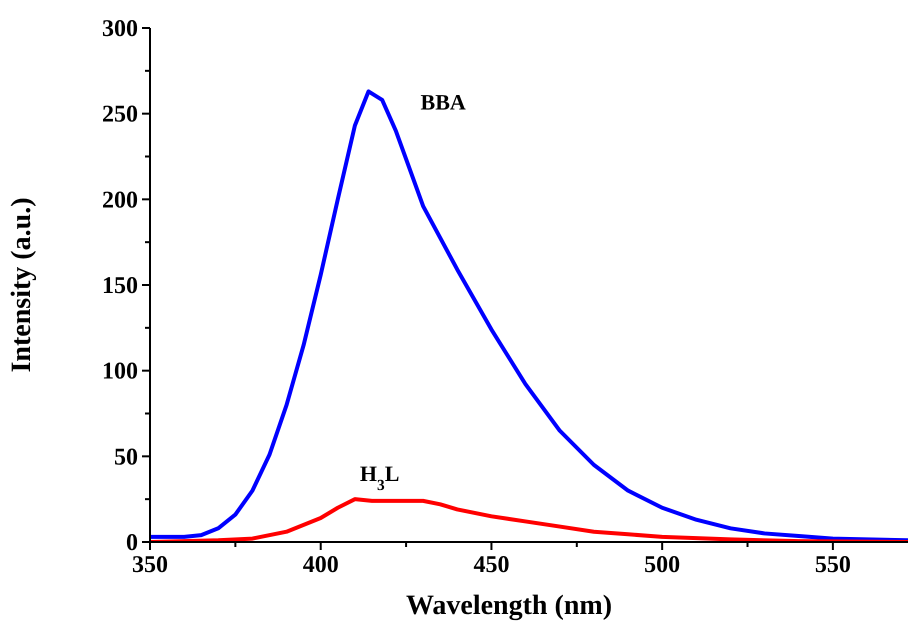 This screenshot has width=908, height=624. I want to click on x-tick-label: 450, so click(491, 565).